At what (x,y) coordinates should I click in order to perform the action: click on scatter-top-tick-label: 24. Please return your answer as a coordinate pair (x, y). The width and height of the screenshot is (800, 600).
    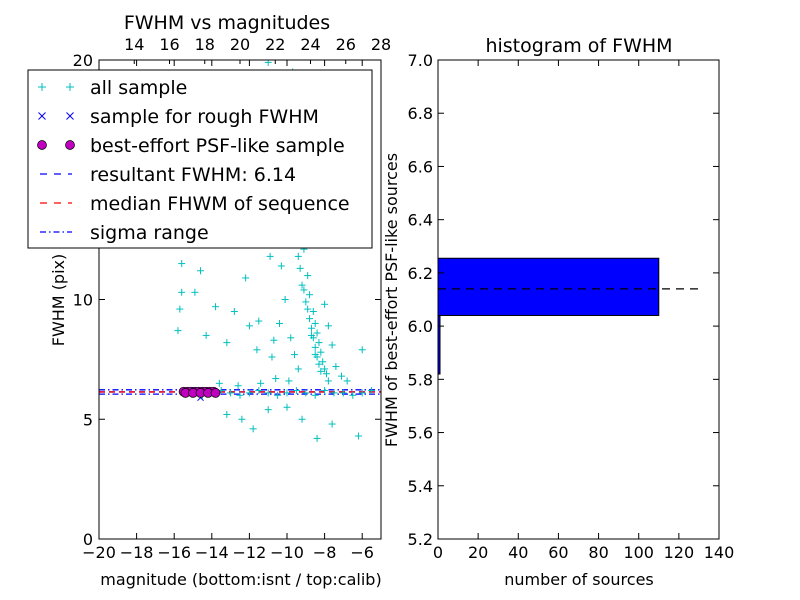
    Looking at the image, I should click on (310, 44).